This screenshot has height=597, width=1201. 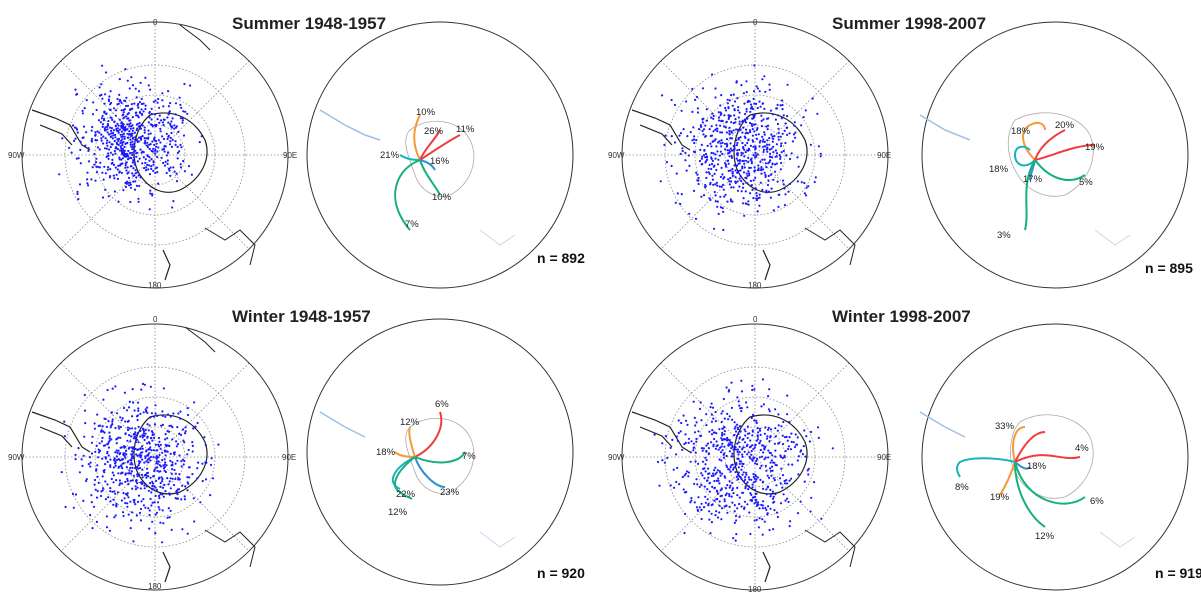 I want to click on pct-label: 18%, so click(x=1021, y=131).